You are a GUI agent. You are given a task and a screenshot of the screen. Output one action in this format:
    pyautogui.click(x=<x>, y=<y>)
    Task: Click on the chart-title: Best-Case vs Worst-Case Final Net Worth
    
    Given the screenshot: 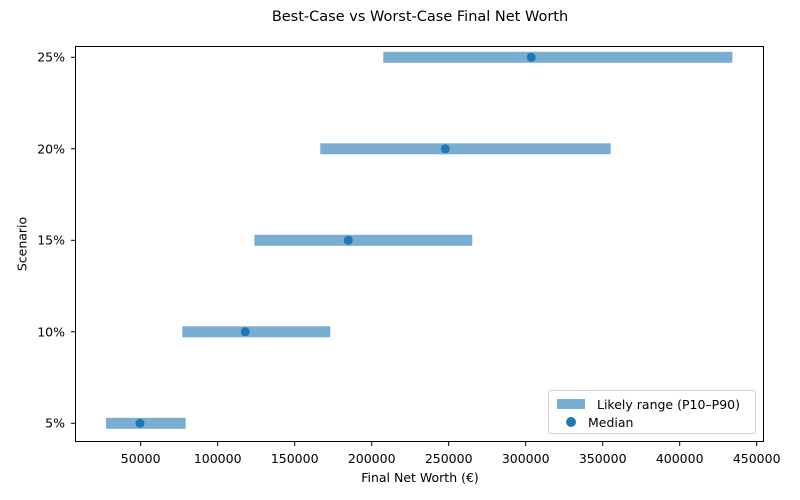 What is the action you would take?
    pyautogui.click(x=420, y=17)
    